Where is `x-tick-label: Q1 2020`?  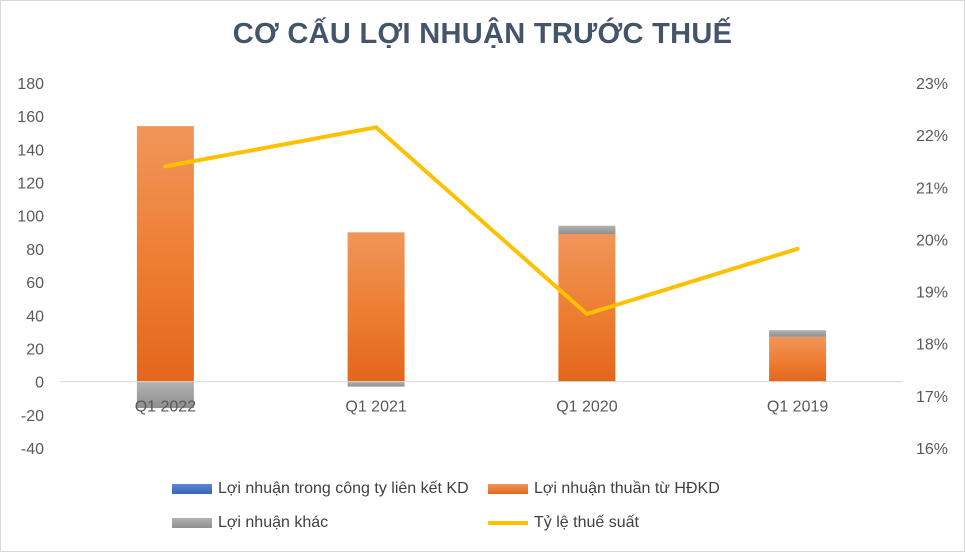 x-tick-label: Q1 2020 is located at coordinates (586, 407).